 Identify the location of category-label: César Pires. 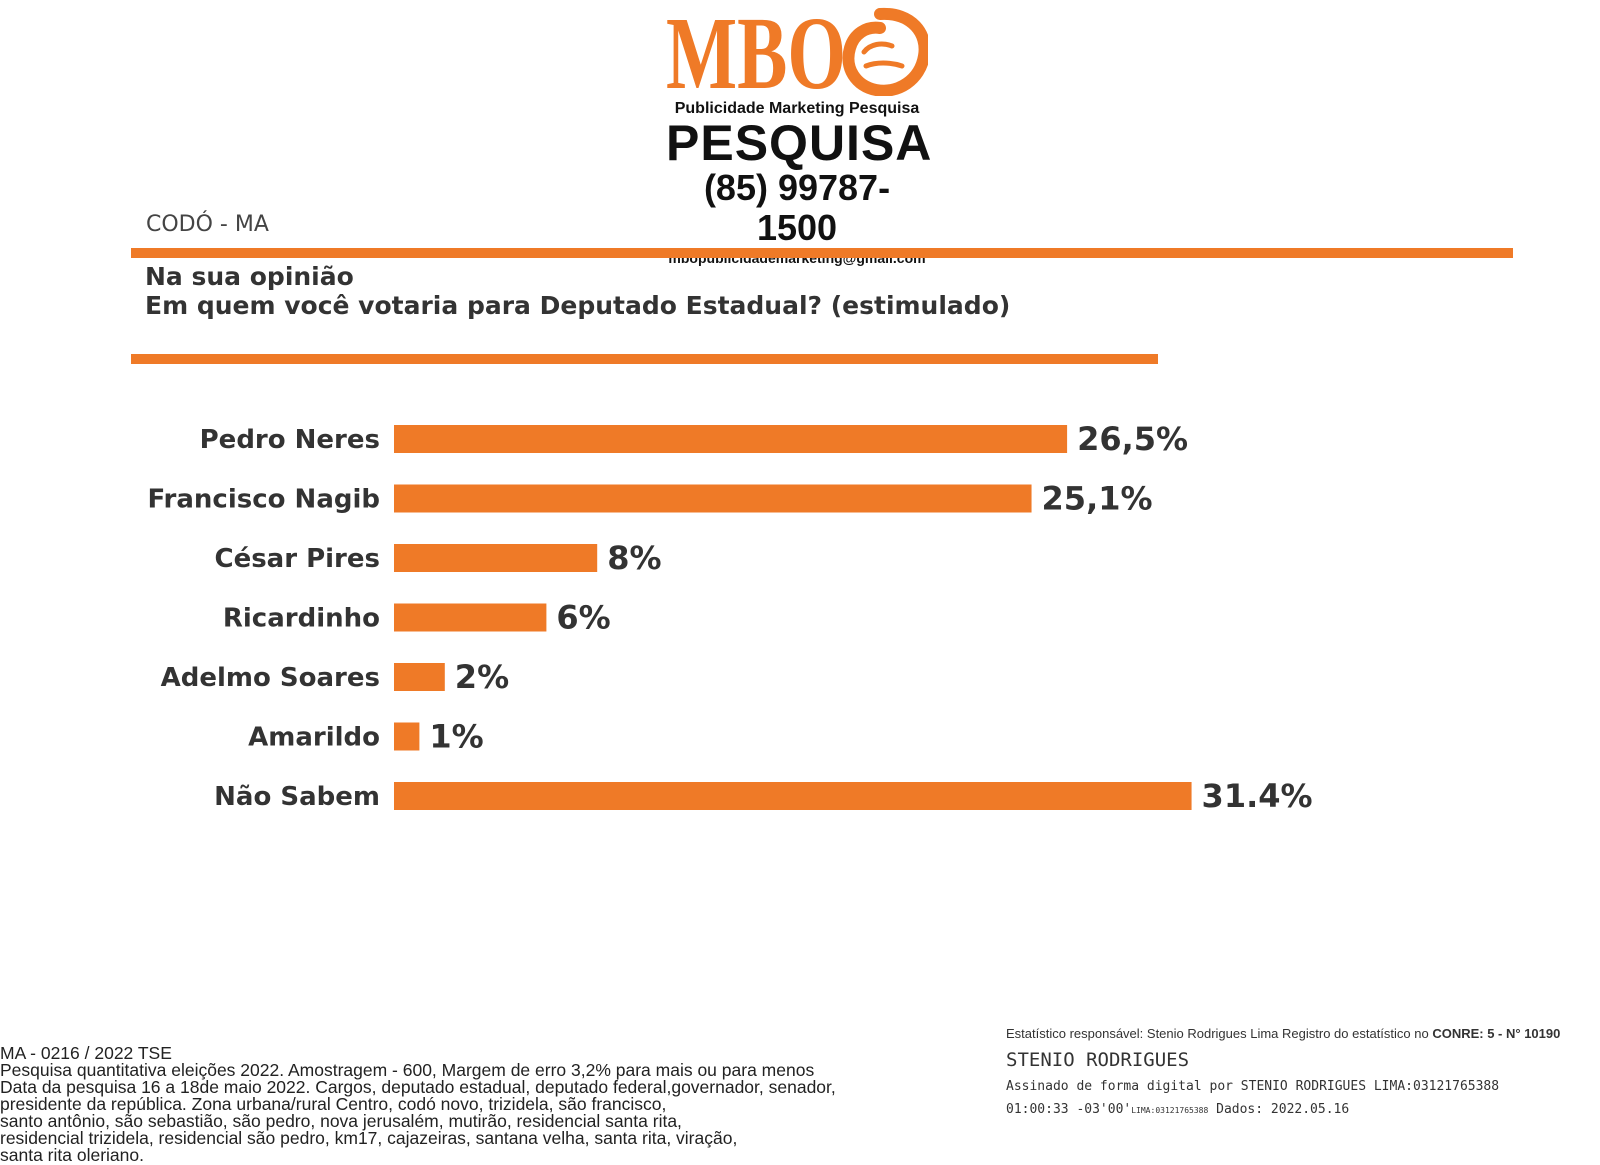
(297, 559).